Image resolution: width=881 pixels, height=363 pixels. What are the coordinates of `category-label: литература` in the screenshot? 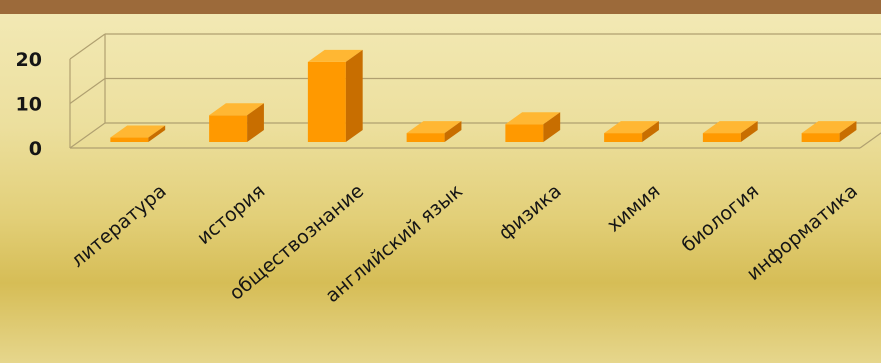 It's located at (119, 226).